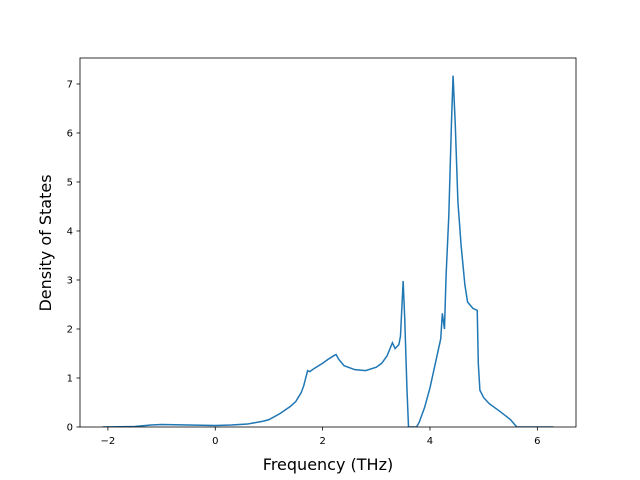 This screenshot has width=640, height=480. What do you see at coordinates (328, 464) in the screenshot?
I see `x-axis-label: Frequency (THz)` at bounding box center [328, 464].